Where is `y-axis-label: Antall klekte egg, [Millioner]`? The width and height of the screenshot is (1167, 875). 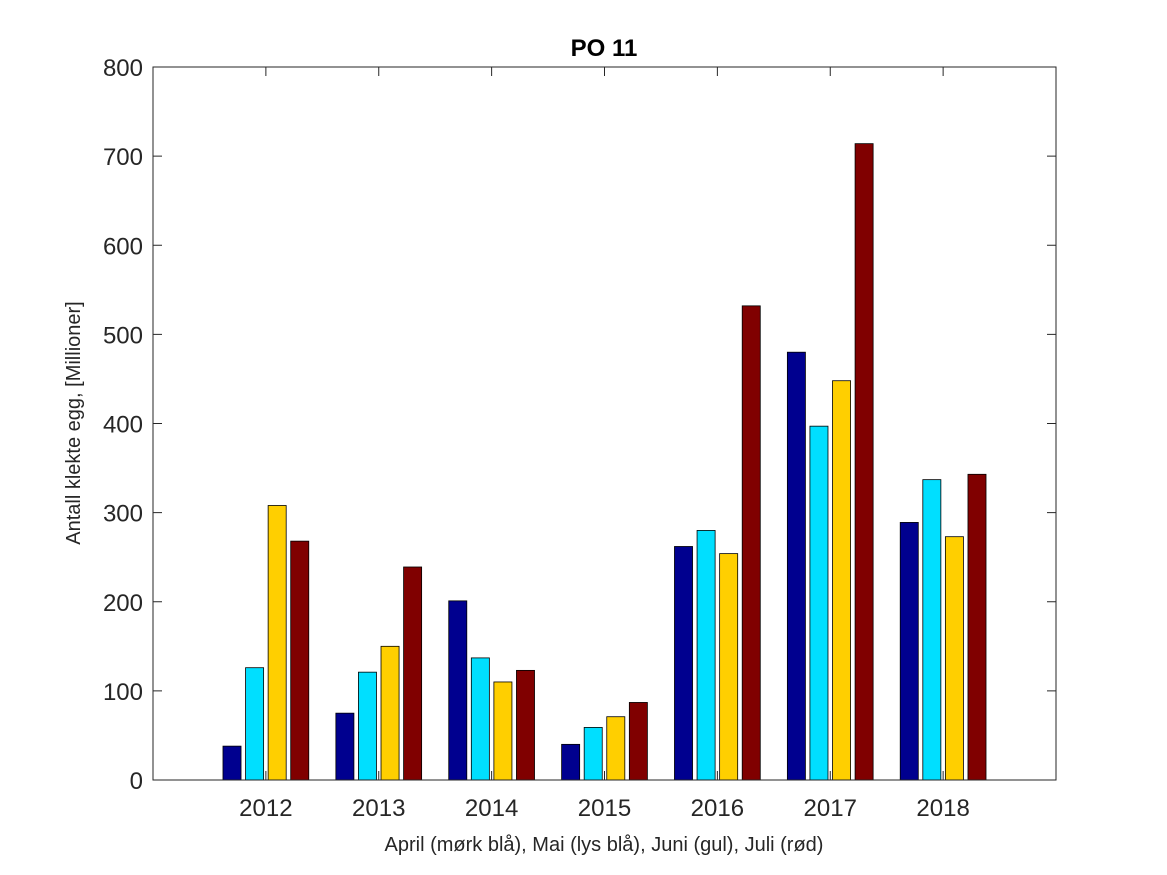
y-axis-label: Antall klekte egg, [Millioner] is located at coordinates (74, 422).